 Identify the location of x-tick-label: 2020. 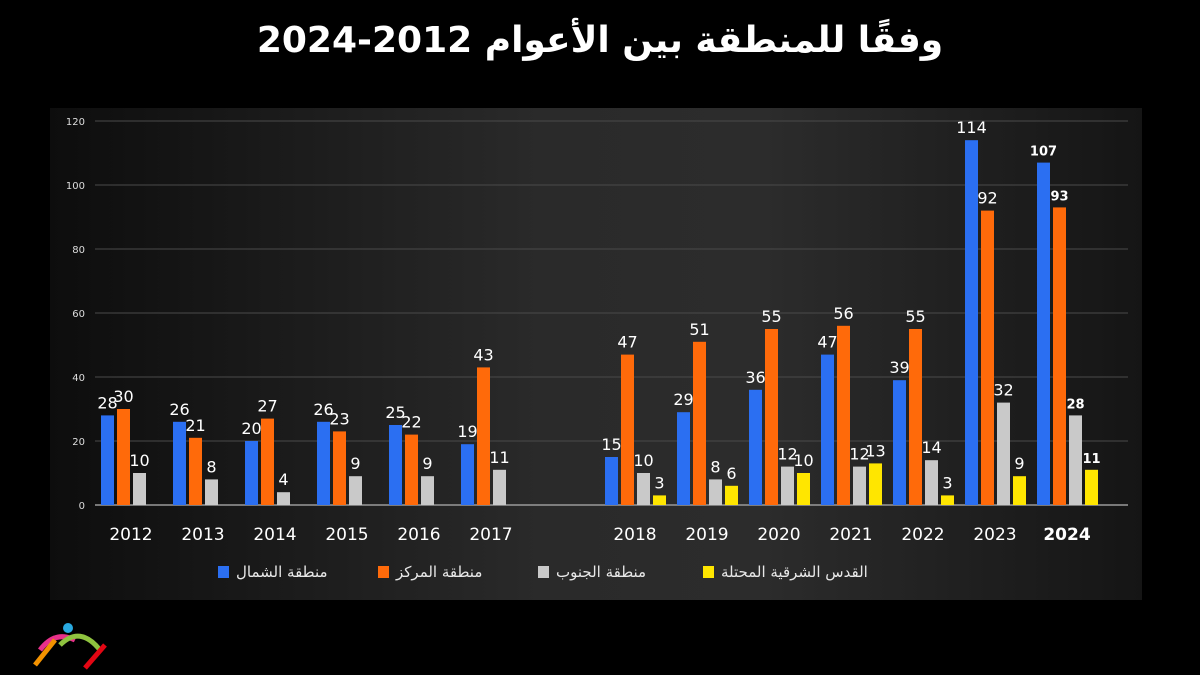
(778, 535).